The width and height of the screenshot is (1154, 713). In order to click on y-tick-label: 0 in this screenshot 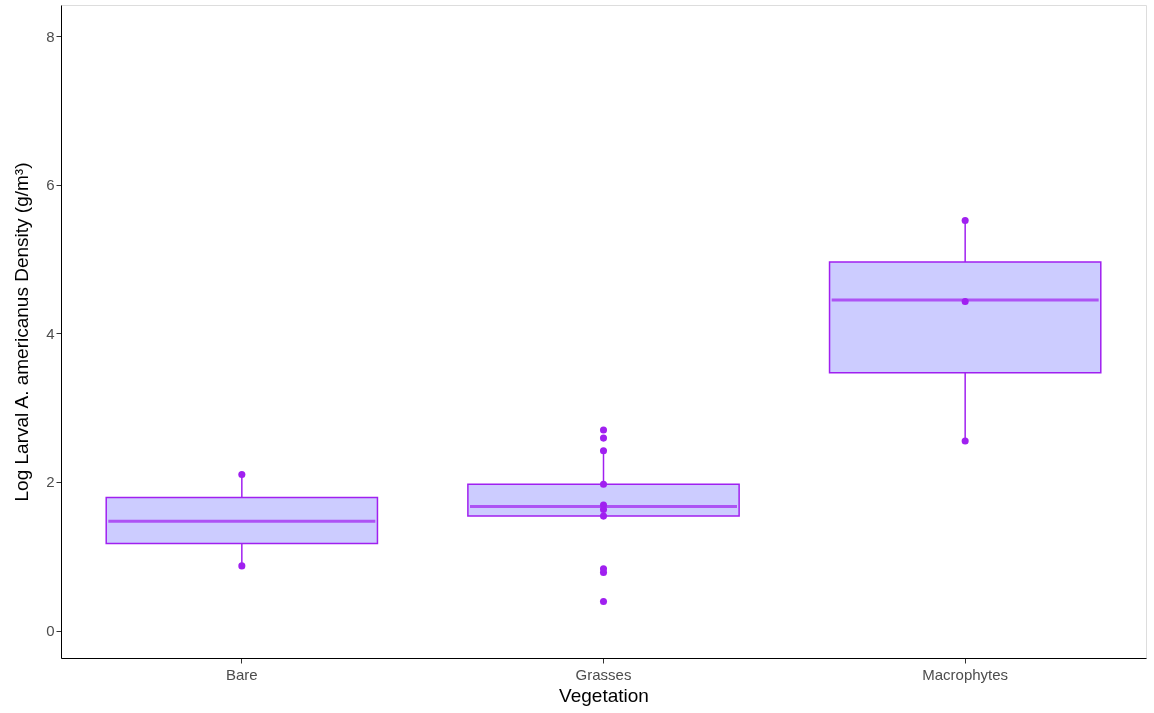, I will do `click(50, 631)`.